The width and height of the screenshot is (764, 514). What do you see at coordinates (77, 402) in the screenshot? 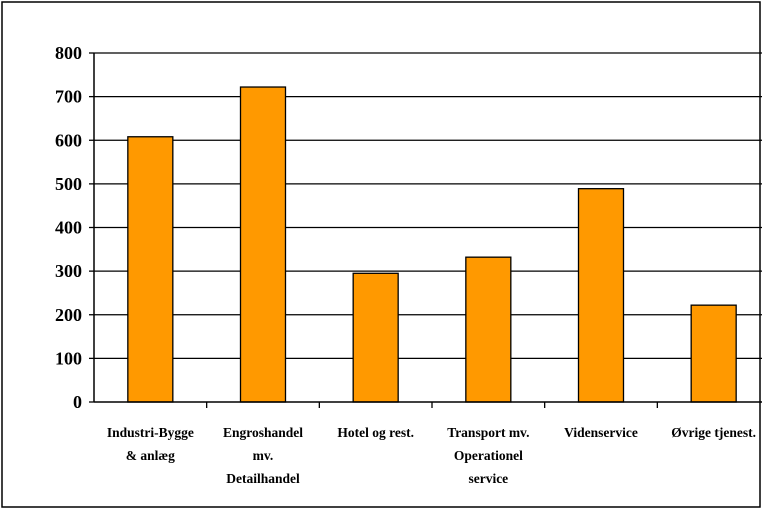
I see `y-tick-label: 0` at bounding box center [77, 402].